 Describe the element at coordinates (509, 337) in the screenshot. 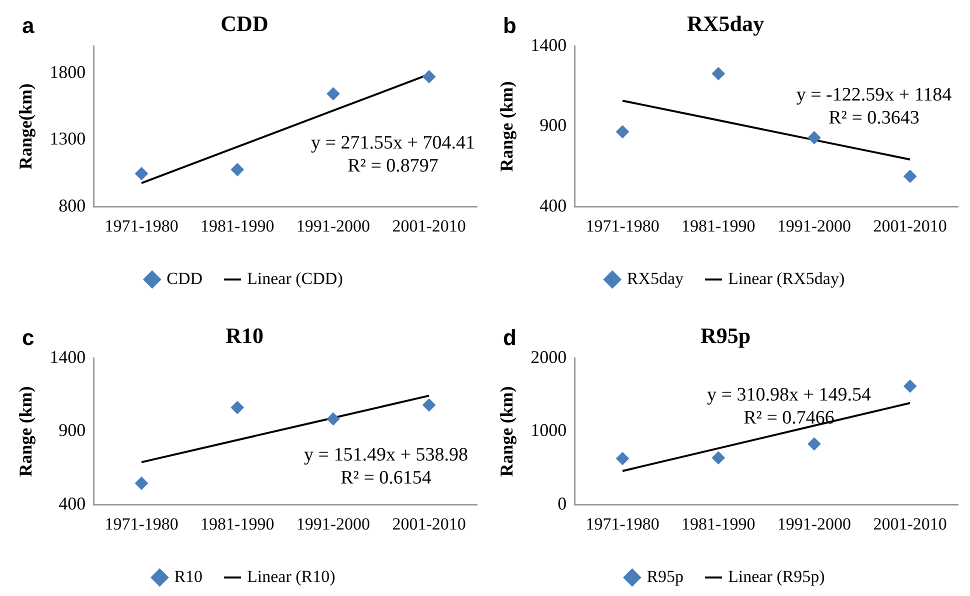

I see `text: d` at that location.